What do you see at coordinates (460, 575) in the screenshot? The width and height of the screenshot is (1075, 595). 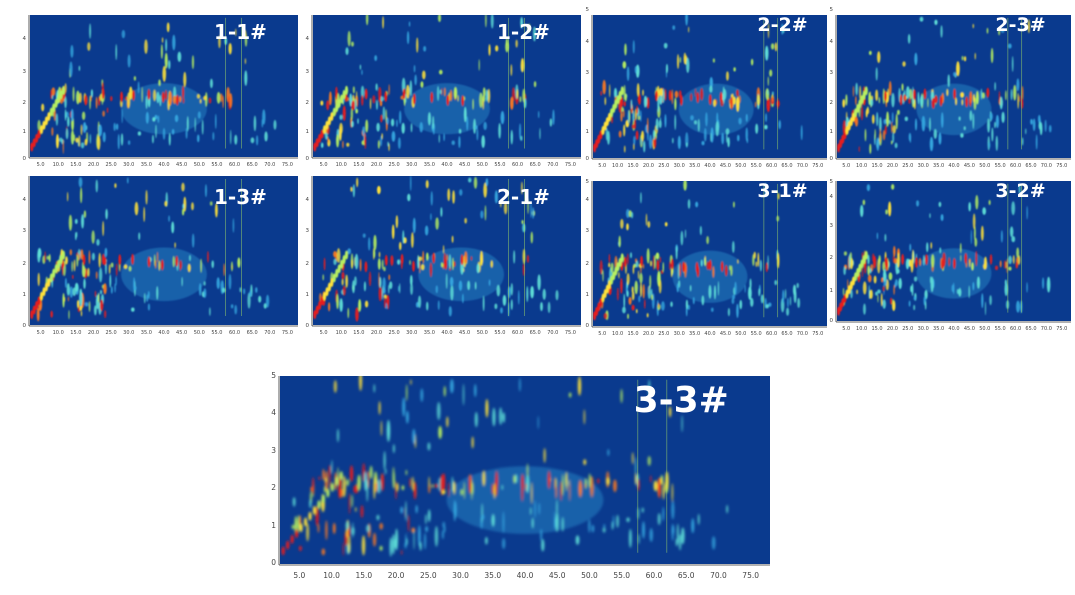 I see `x-tick-label: 30.0` at bounding box center [460, 575].